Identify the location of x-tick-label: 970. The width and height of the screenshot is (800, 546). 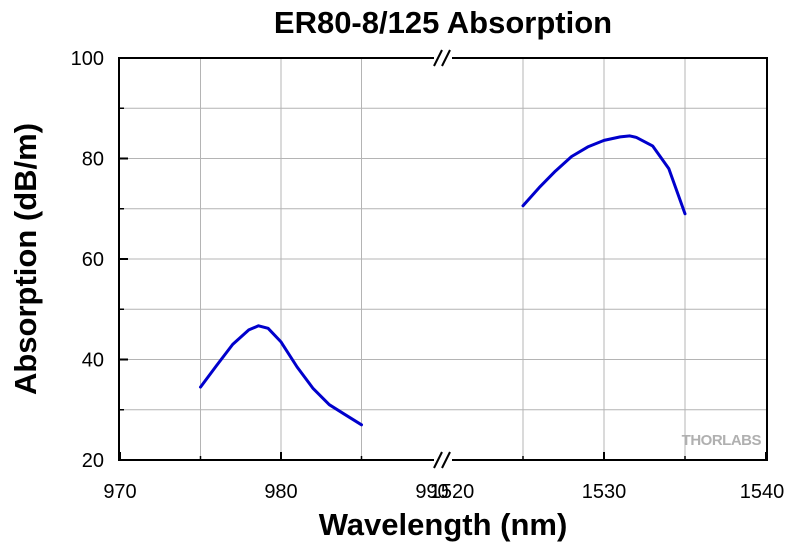
(119, 492).